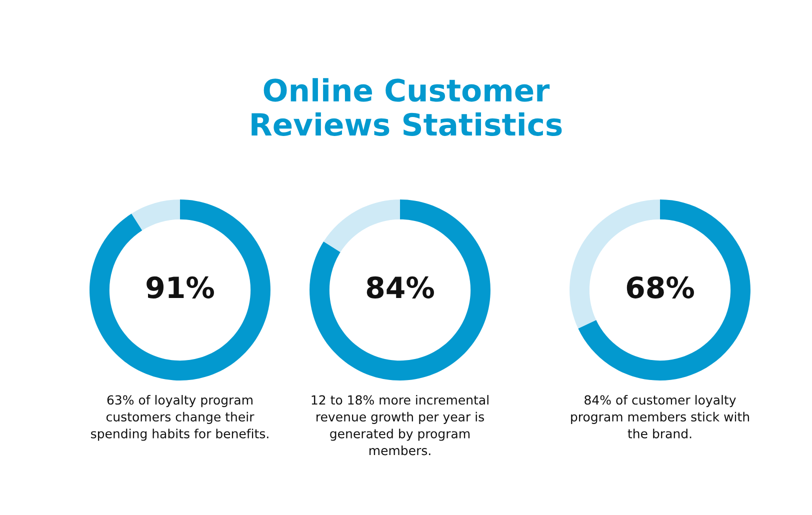 Image resolution: width=812 pixels, height=515 pixels. Describe the element at coordinates (407, 107) in the screenshot. I see `text: Online Customer Reviews Statistics` at that location.